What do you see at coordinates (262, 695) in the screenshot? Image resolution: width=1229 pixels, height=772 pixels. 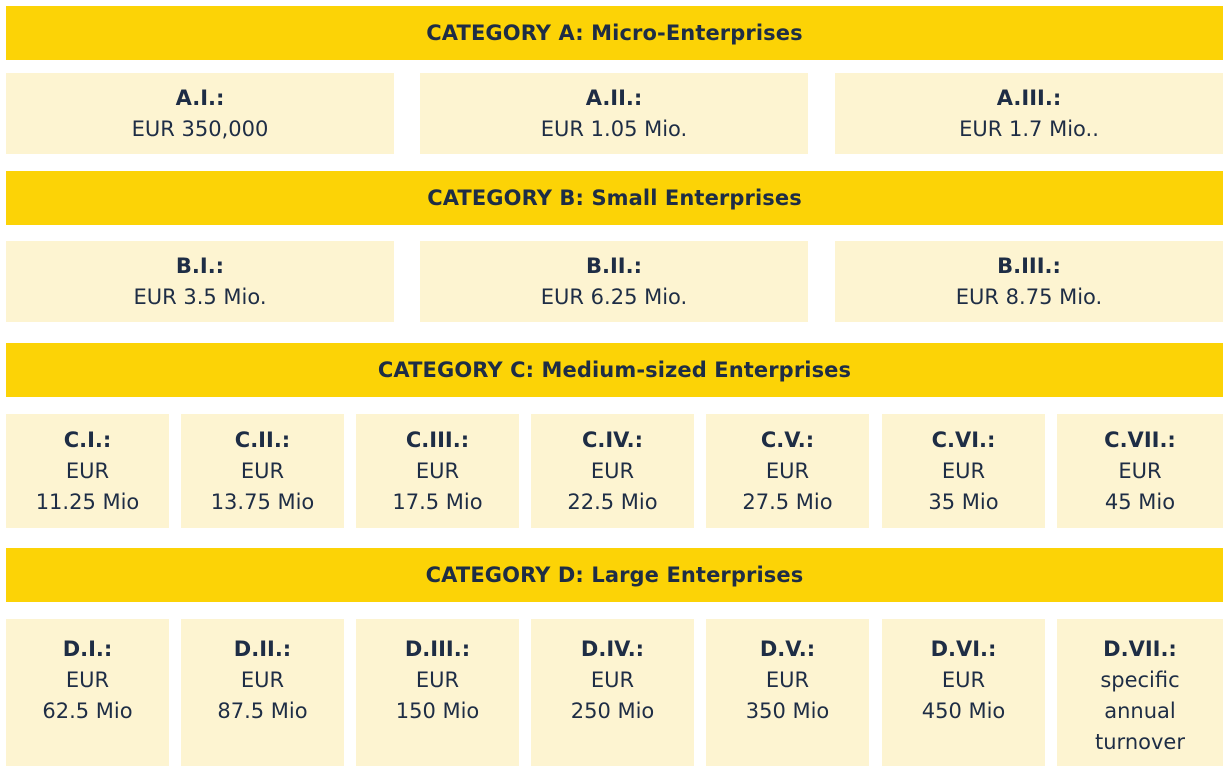 I see `tier-value: EUR 87.5 Mio` at bounding box center [262, 695].